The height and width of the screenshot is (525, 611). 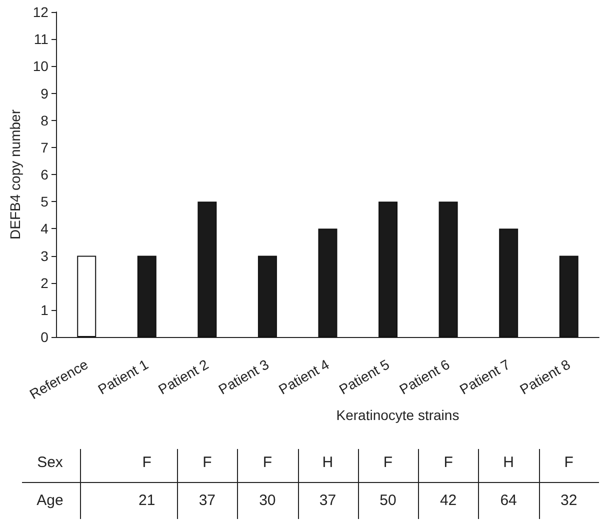 I want to click on text: 21, so click(x=147, y=501).